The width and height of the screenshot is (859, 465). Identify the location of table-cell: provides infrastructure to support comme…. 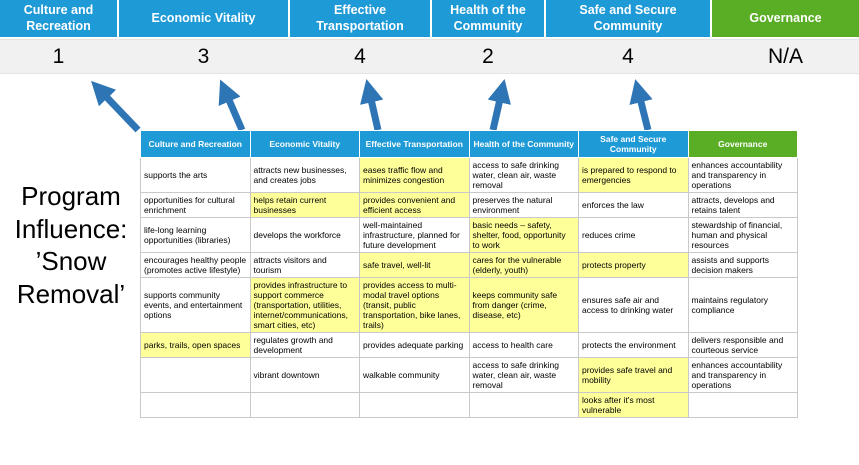
(304, 305).